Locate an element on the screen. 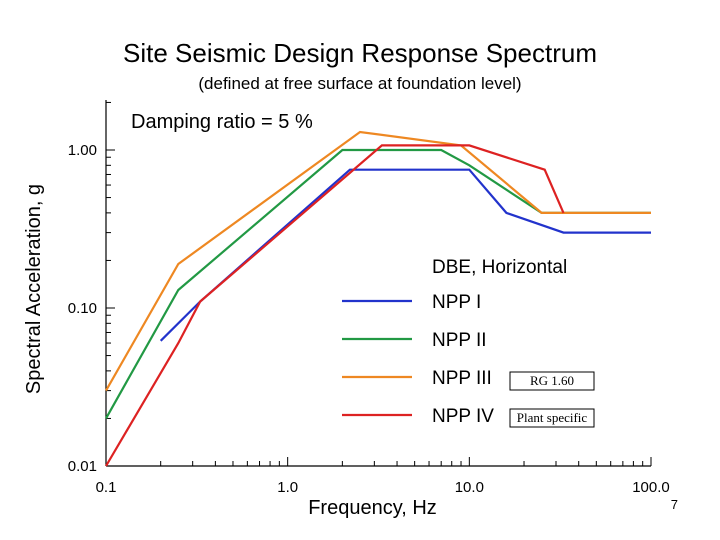 Image resolution: width=720 pixels, height=540 pixels. damping-ratio-annotation: Damping ratio = 5 % is located at coordinates (222, 122).